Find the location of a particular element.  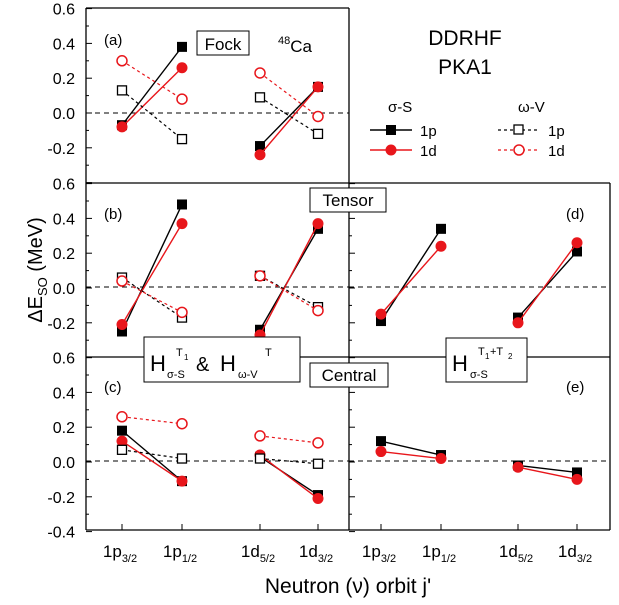

tensor-title: Tensor is located at coordinates (347, 200).